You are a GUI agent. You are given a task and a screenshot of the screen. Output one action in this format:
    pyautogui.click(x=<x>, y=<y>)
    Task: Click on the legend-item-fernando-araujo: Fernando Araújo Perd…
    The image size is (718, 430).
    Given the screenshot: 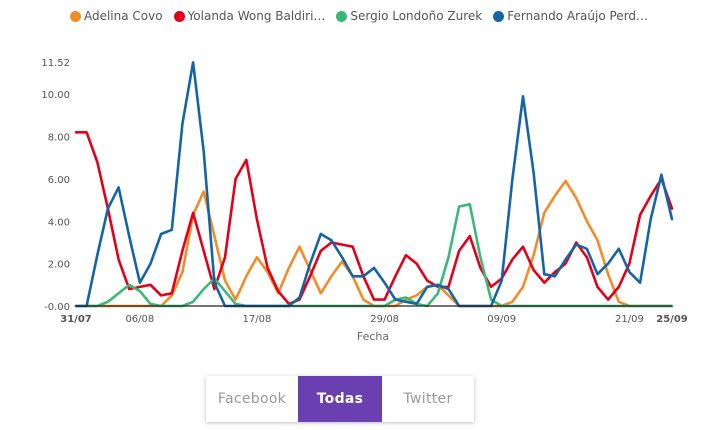 What is the action you would take?
    pyautogui.click(x=570, y=16)
    